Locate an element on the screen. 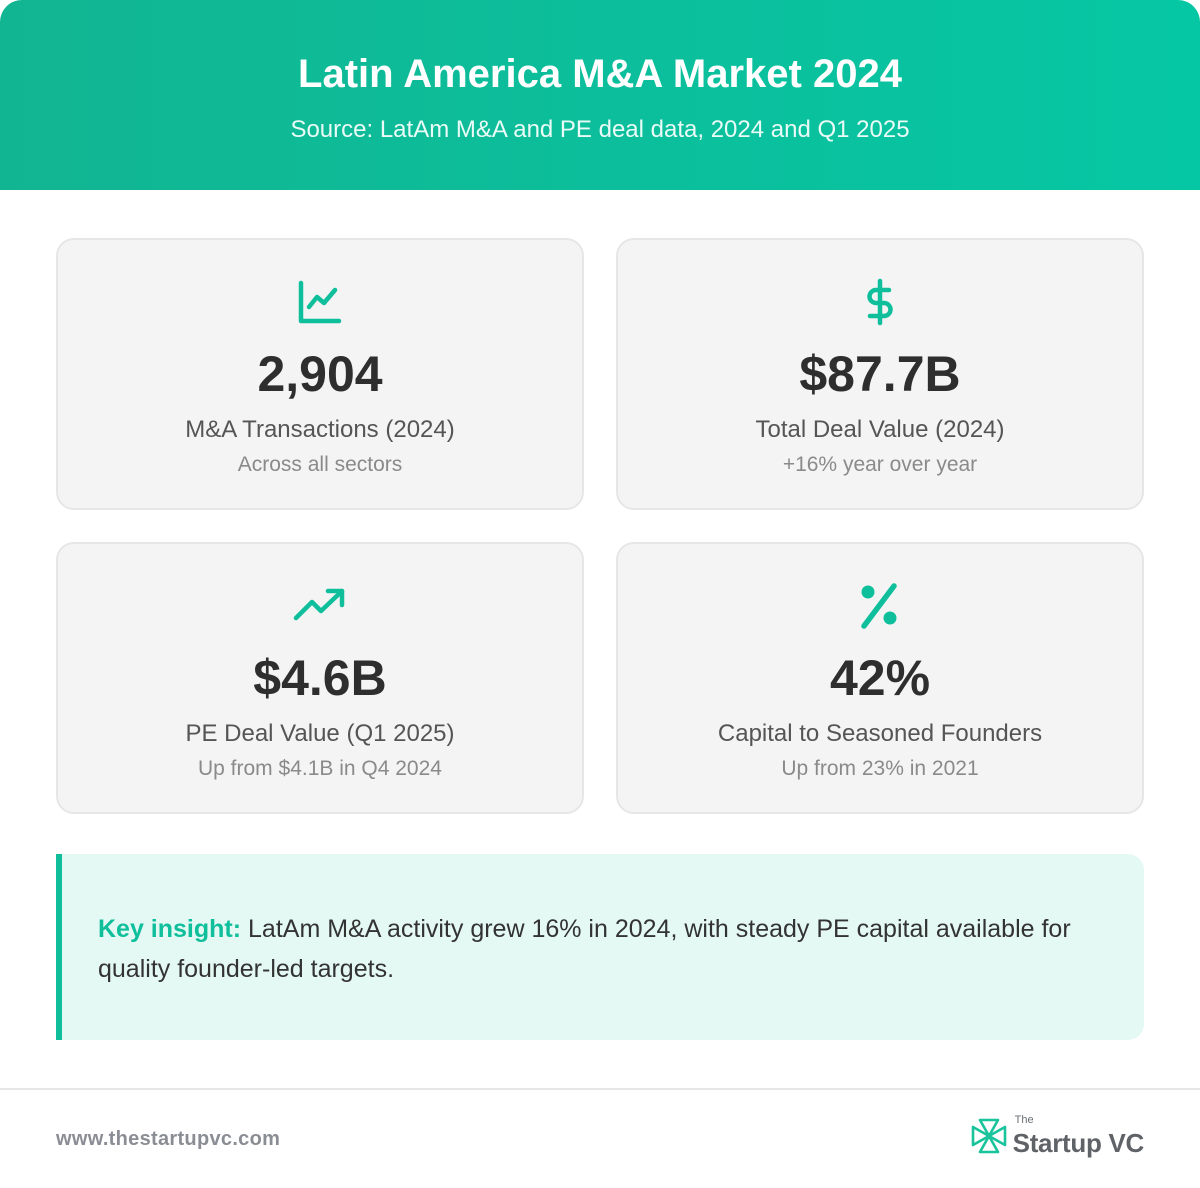 Image resolution: width=1200 pixels, height=1188 pixels. brand-logo: The Startup VC is located at coordinates (1058, 1136).